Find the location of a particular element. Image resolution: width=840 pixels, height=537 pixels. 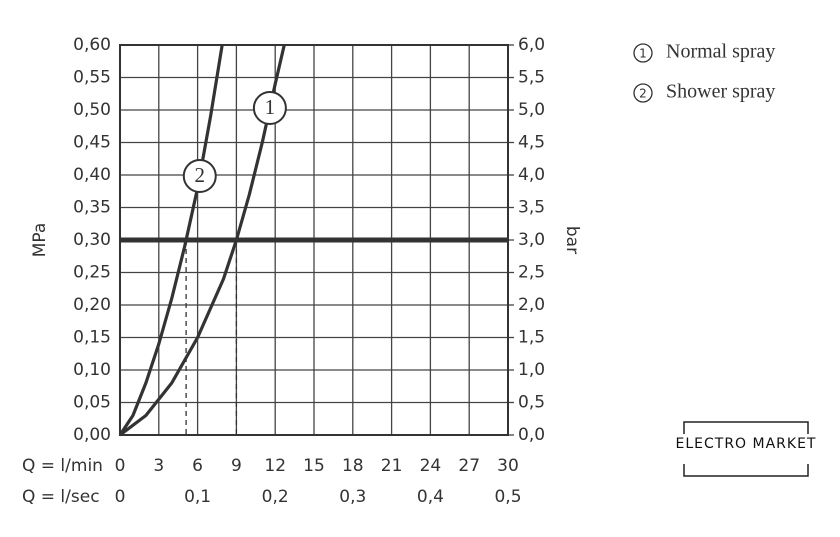

x-tick-label: 3 is located at coordinates (158, 466).